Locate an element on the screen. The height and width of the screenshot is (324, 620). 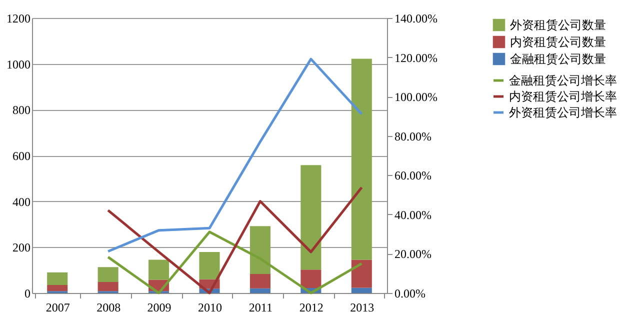
y-tick-label: 200 is located at coordinates (21, 247).